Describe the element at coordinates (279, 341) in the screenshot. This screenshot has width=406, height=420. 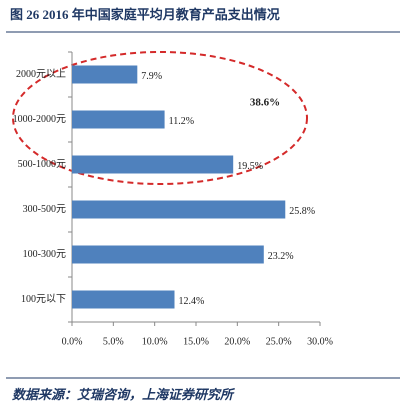
I see `x-tick-label: 25.0%` at that location.